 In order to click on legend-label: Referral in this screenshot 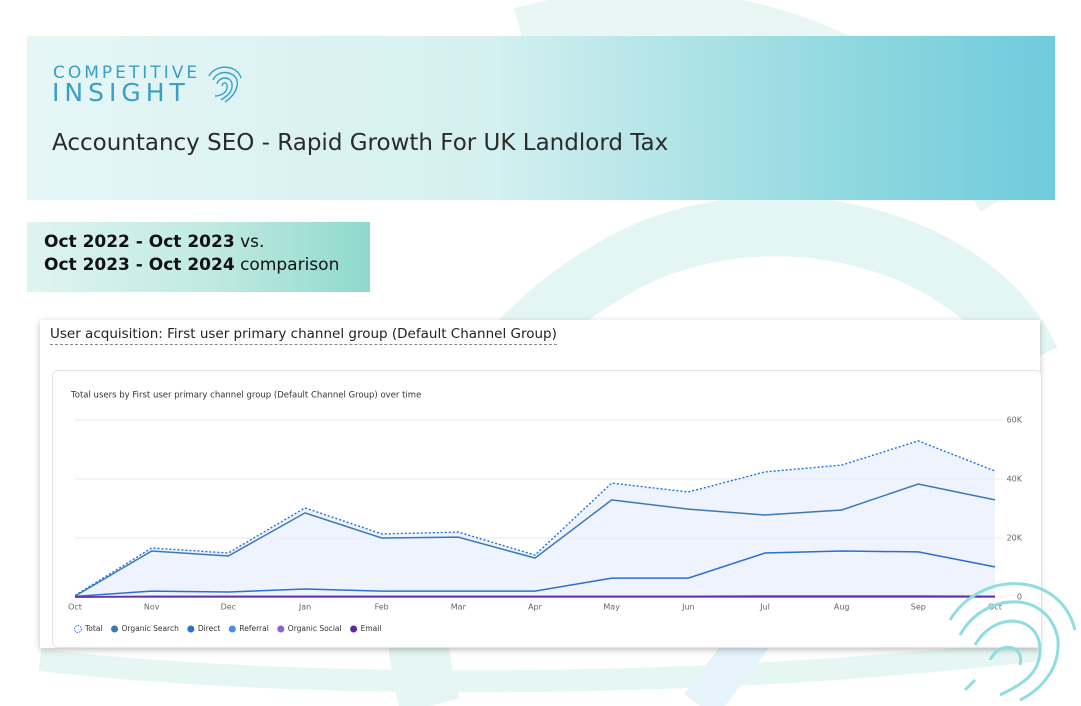, I will do `click(253, 628)`.